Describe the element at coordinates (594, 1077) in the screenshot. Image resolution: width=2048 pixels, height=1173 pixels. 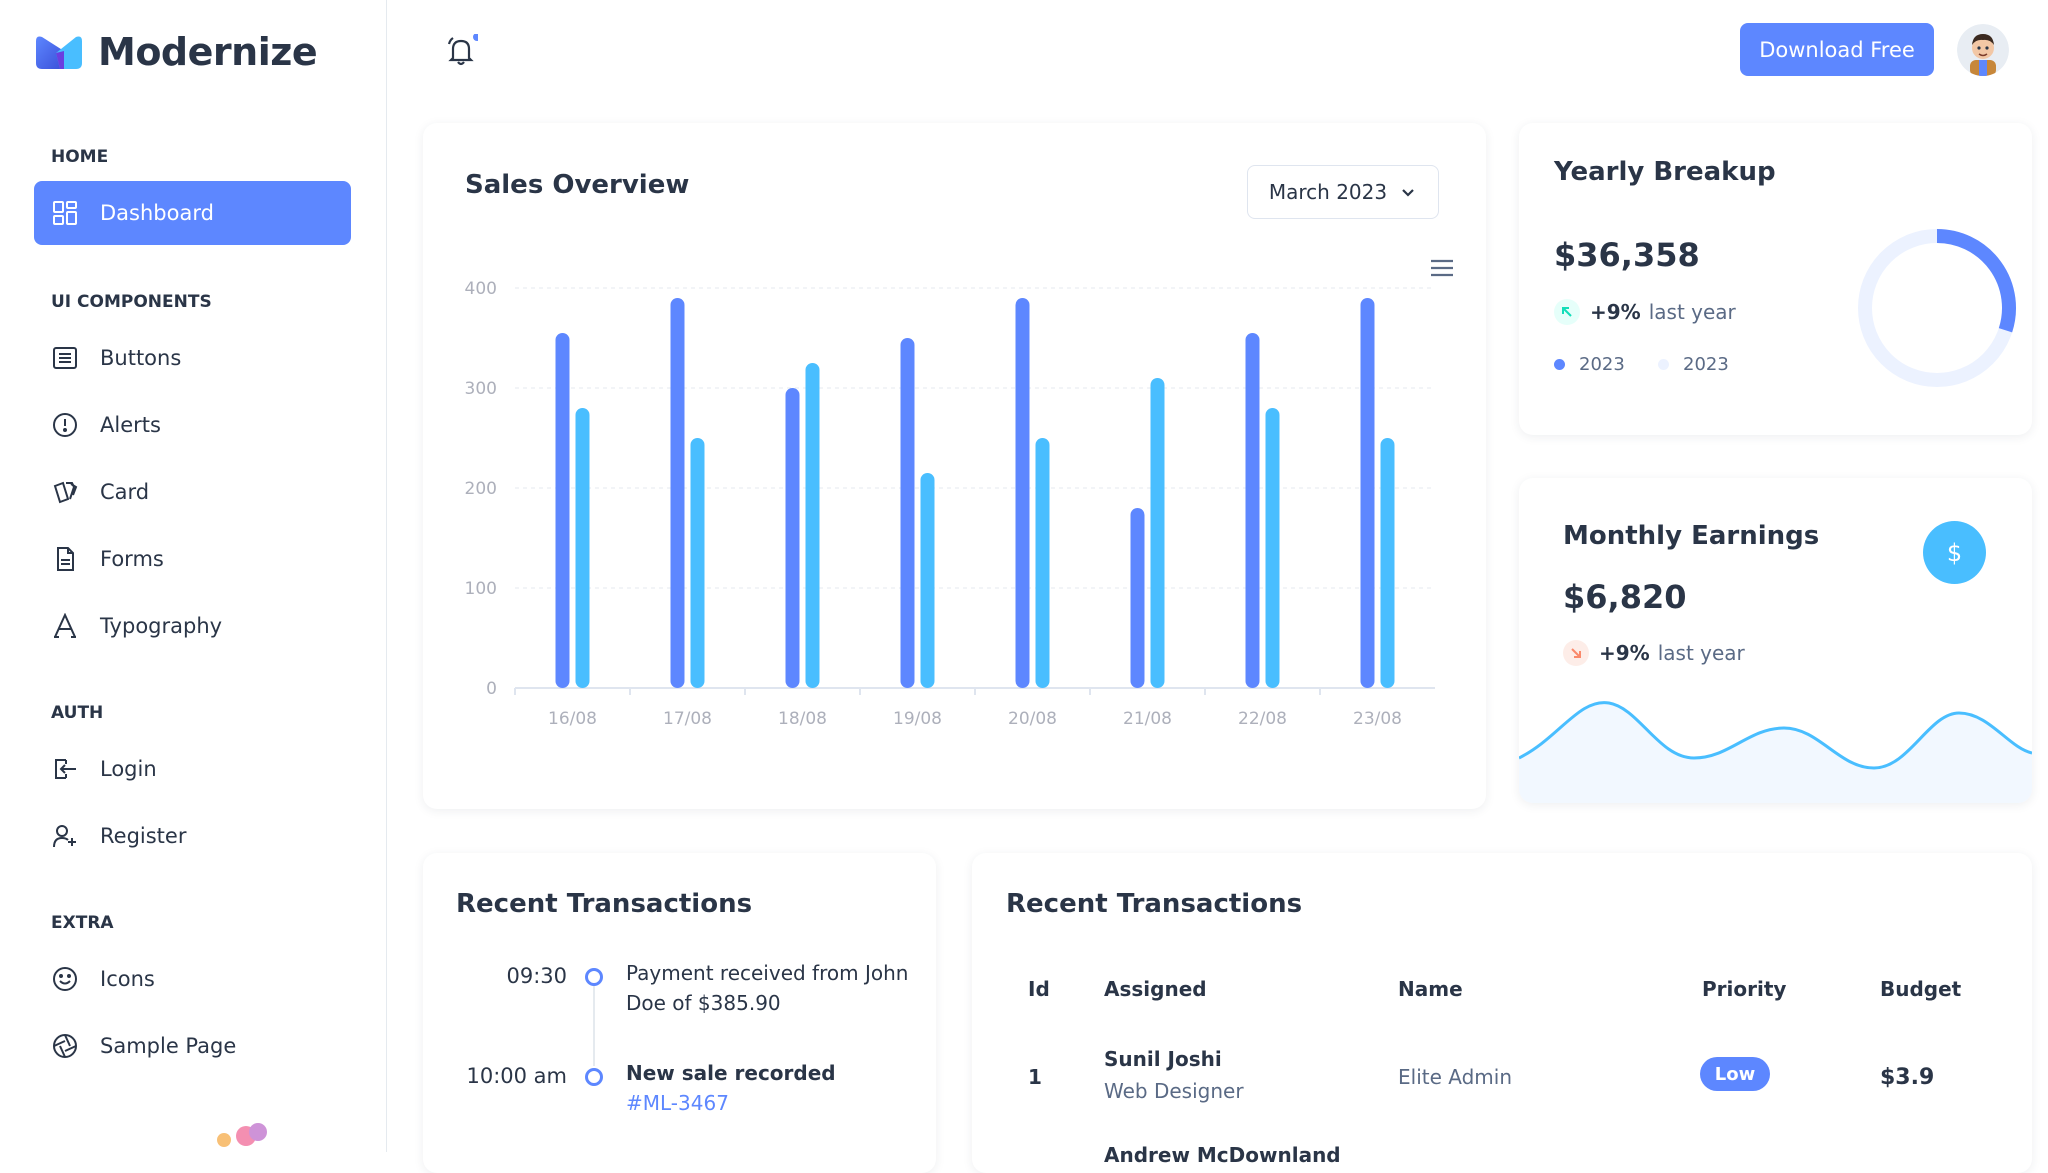
I see `timeline-dot-icon` at that location.